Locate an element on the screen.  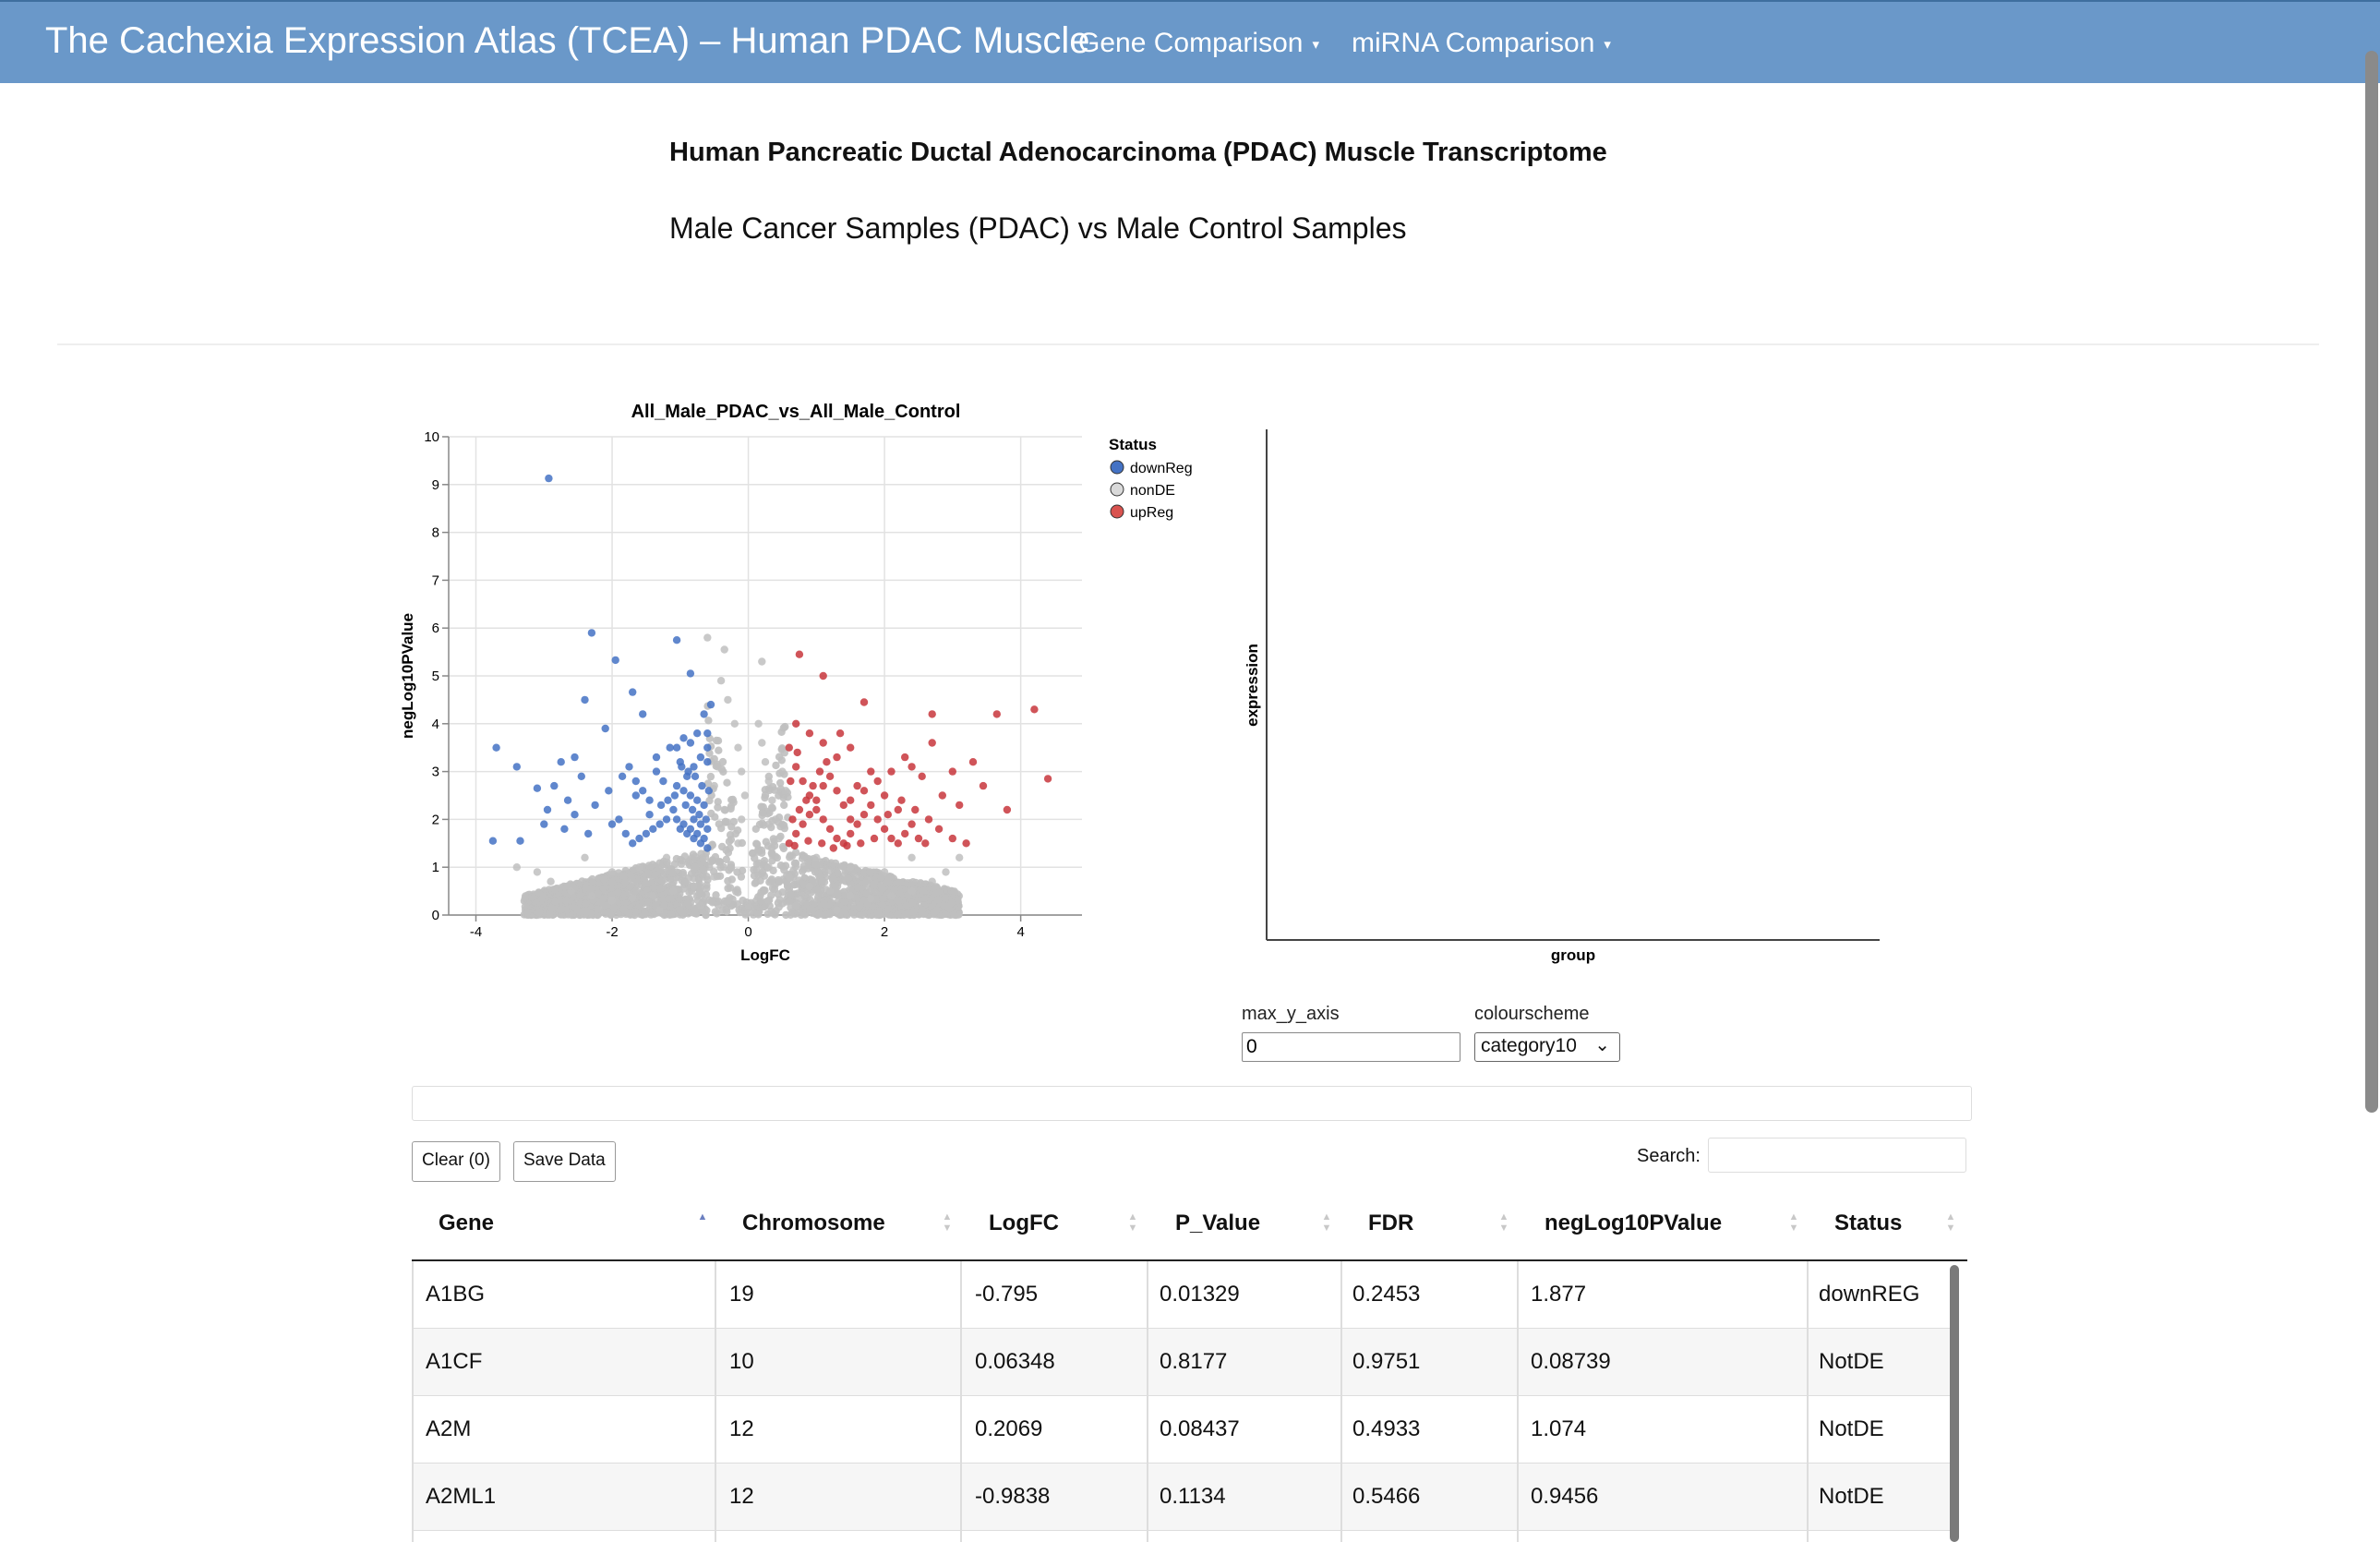
column-header-status: Status is located at coordinates (1868, 1223).